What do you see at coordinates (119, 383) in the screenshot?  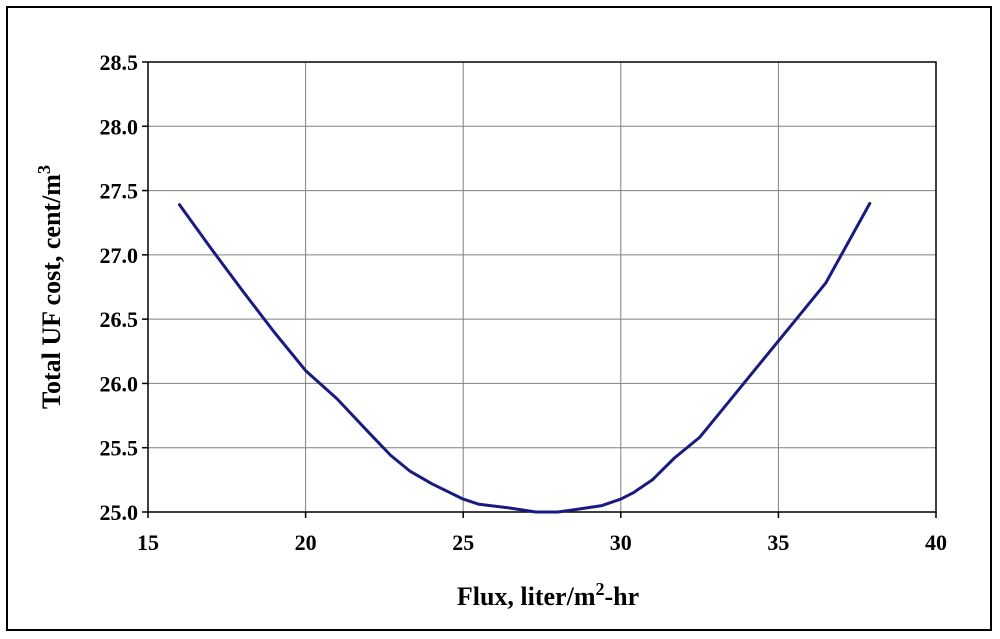 I see `y-tick-label: 26.0` at bounding box center [119, 383].